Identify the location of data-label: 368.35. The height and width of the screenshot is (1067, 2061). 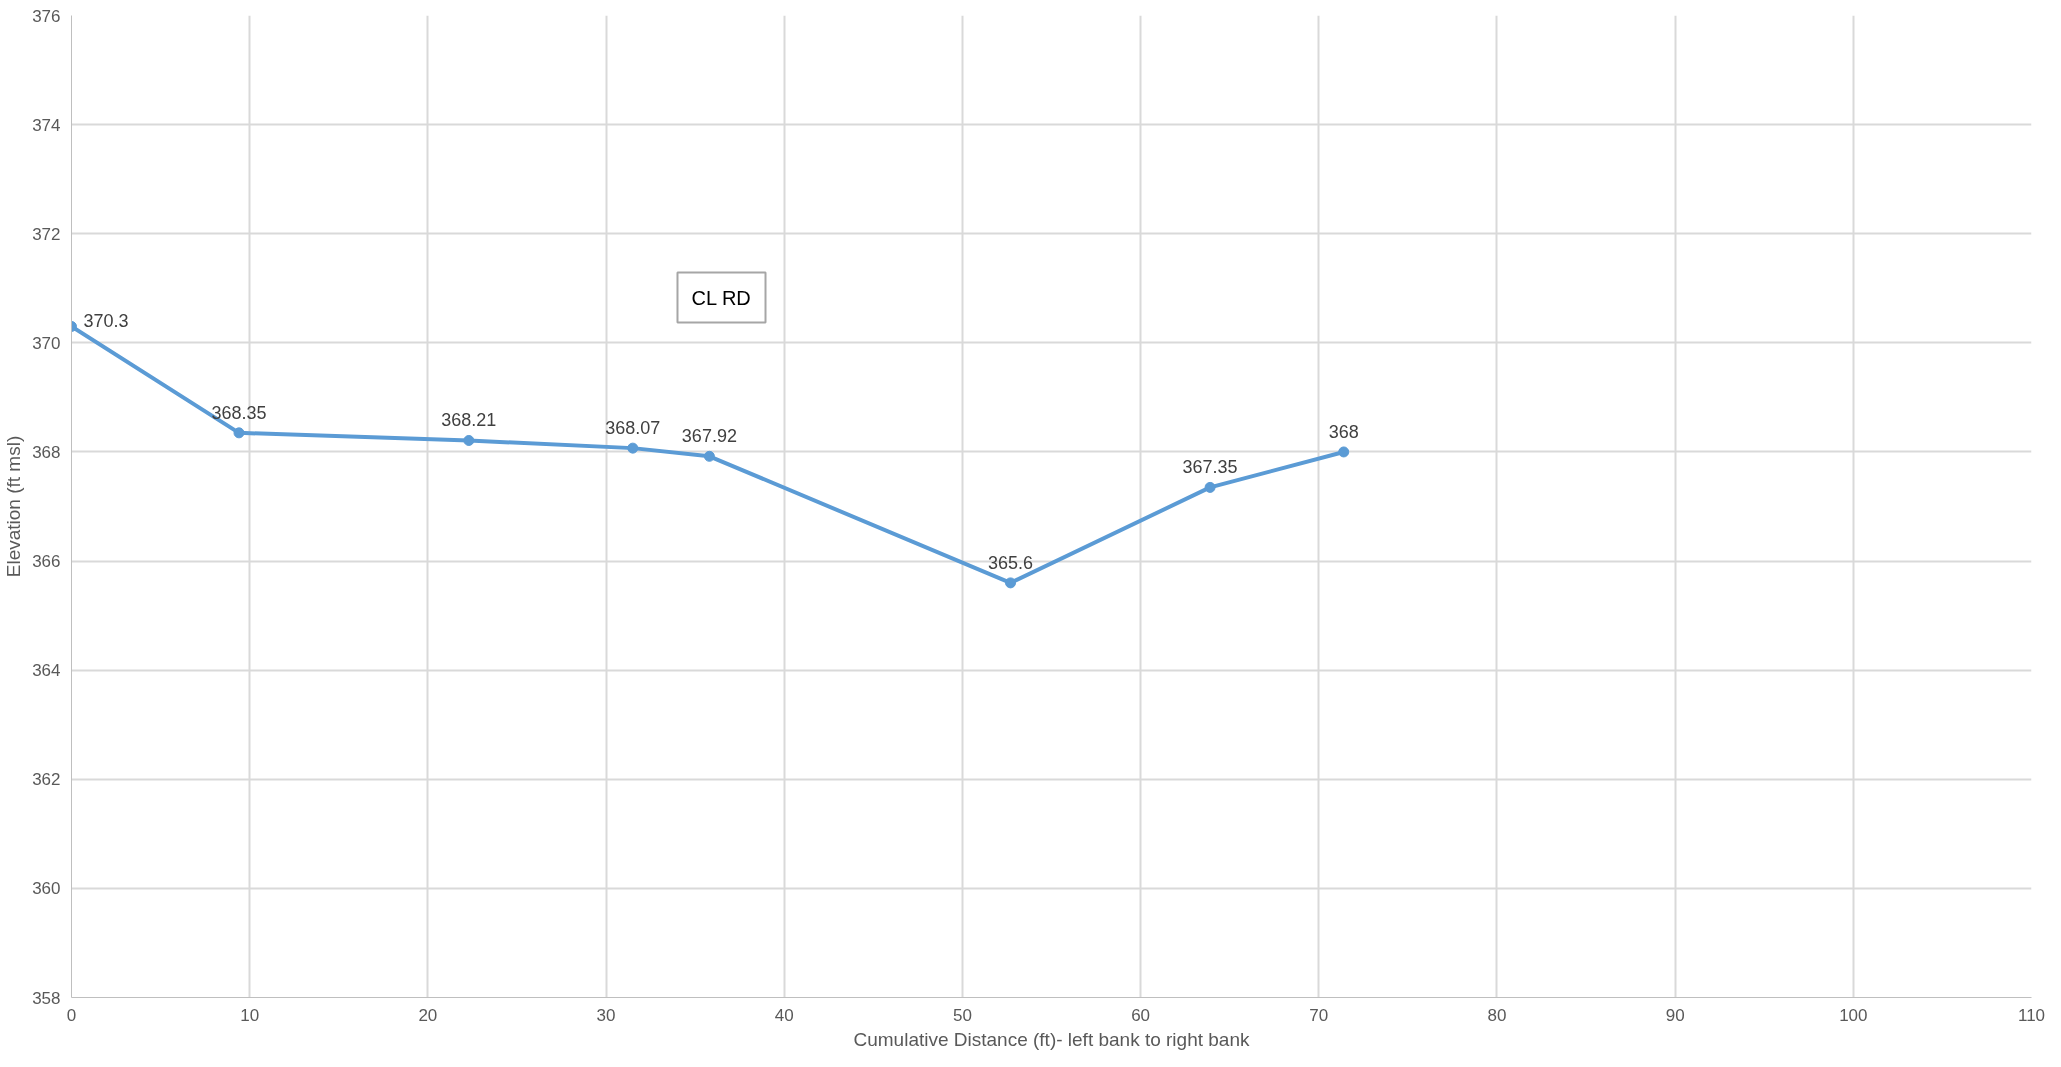
(239, 412).